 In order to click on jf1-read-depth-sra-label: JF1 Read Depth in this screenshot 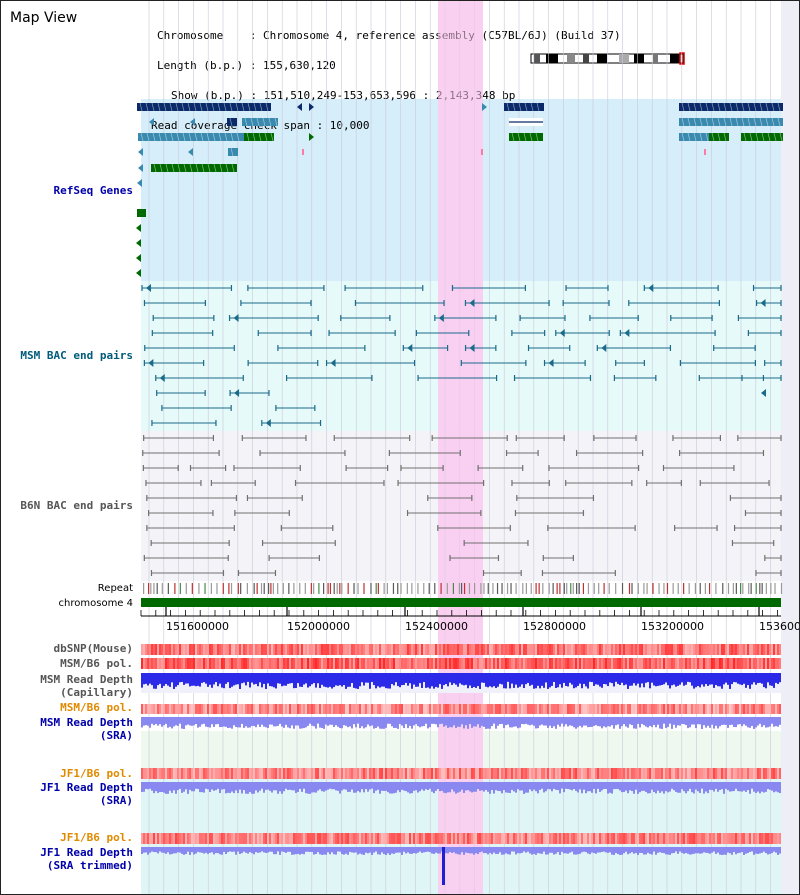, I will do `click(86, 787)`.